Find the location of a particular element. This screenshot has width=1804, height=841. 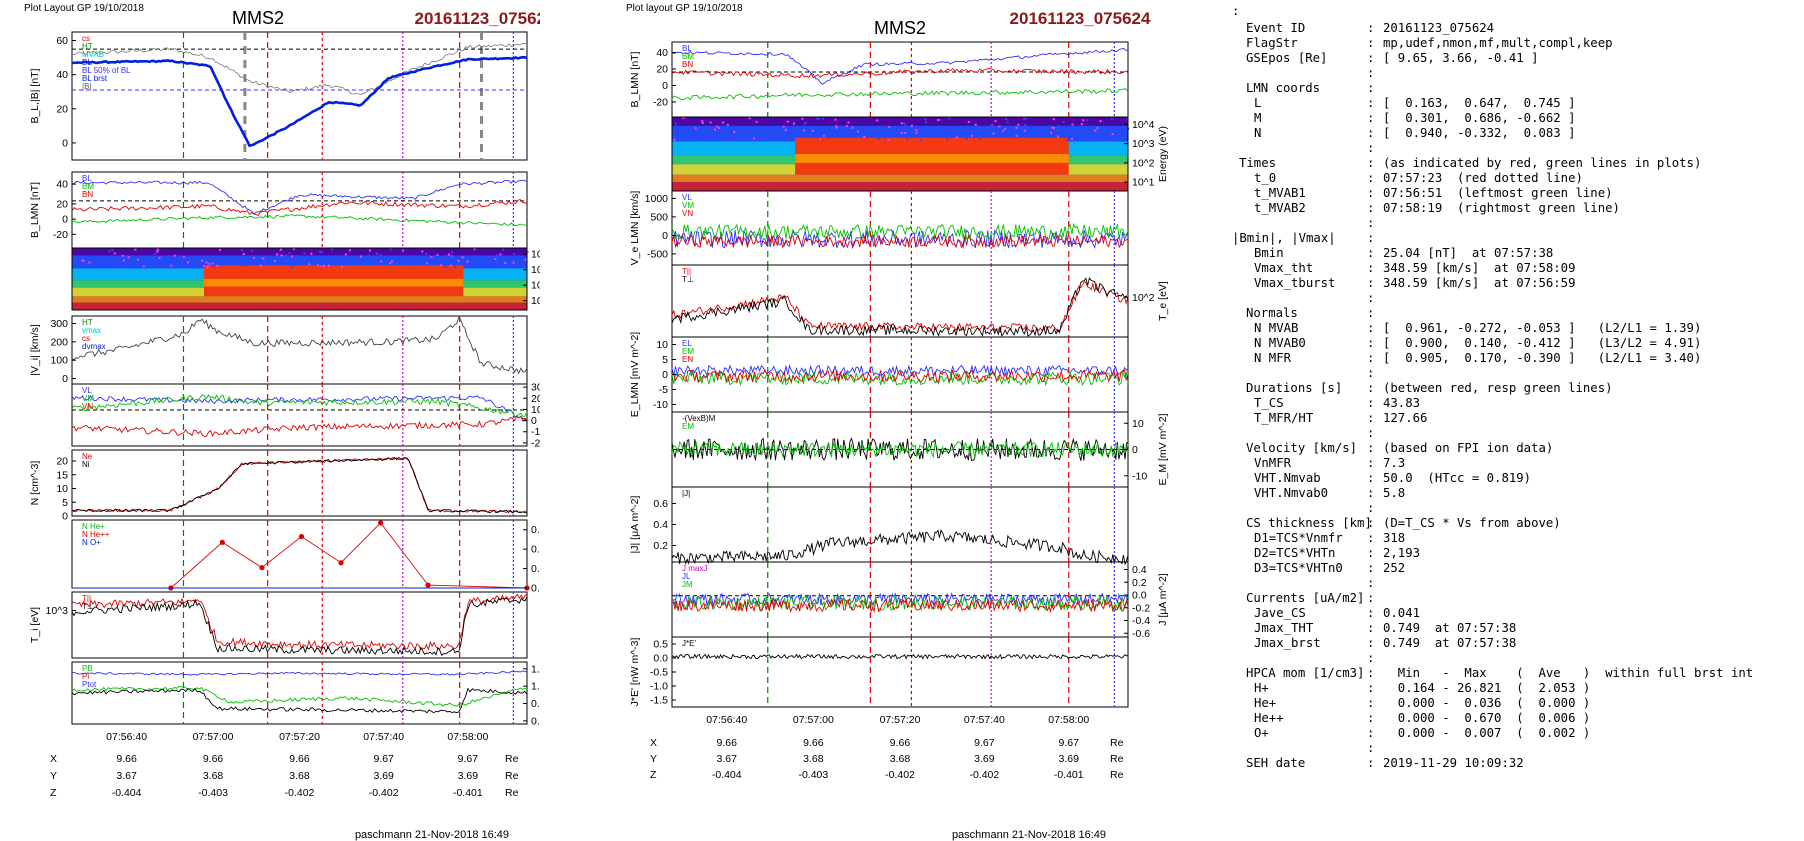

mid-ytick-label: 5 is located at coordinates (665, 360).